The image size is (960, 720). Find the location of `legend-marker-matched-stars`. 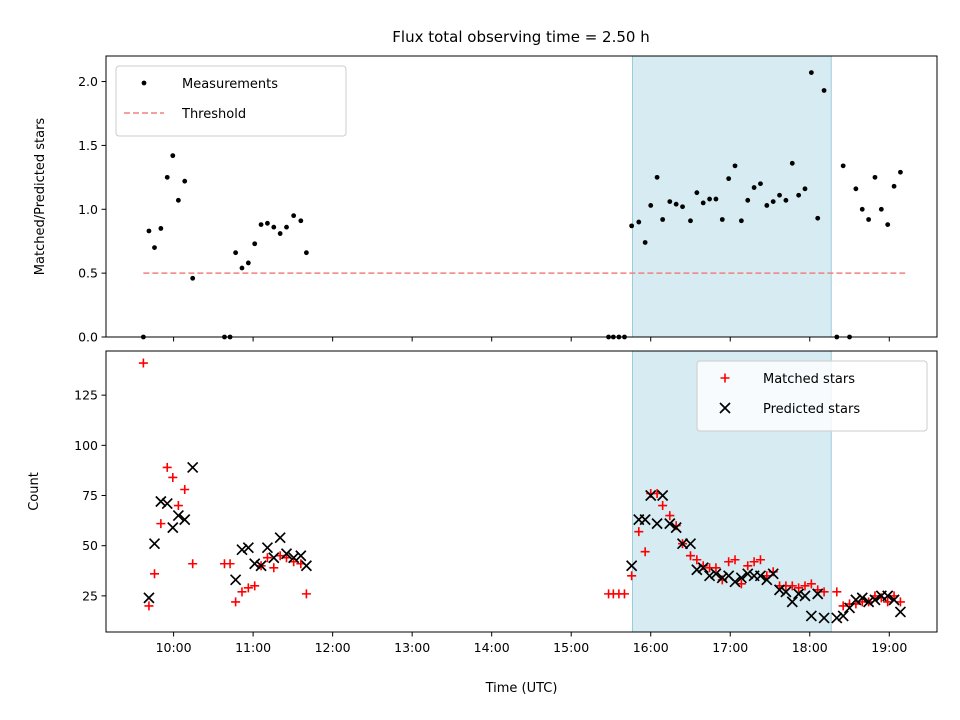

legend-marker-matched-stars is located at coordinates (725, 378).